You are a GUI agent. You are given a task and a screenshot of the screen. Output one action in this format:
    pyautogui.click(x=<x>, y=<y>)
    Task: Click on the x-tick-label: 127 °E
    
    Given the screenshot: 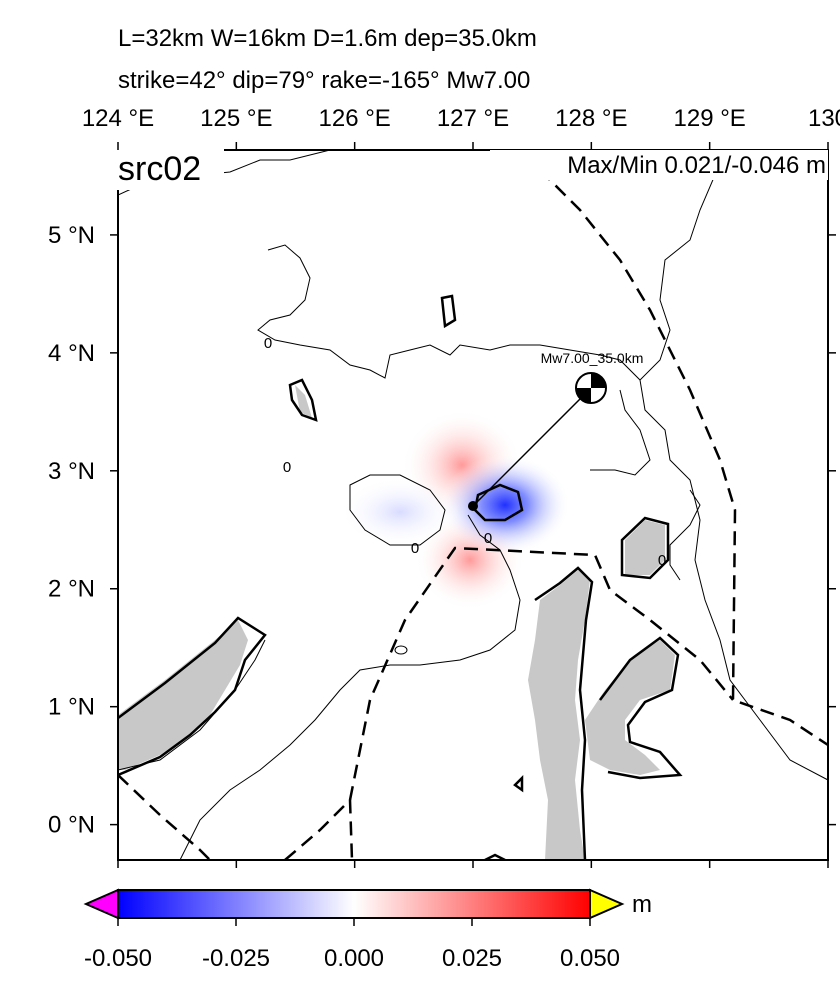 What is the action you would take?
    pyautogui.click(x=473, y=118)
    